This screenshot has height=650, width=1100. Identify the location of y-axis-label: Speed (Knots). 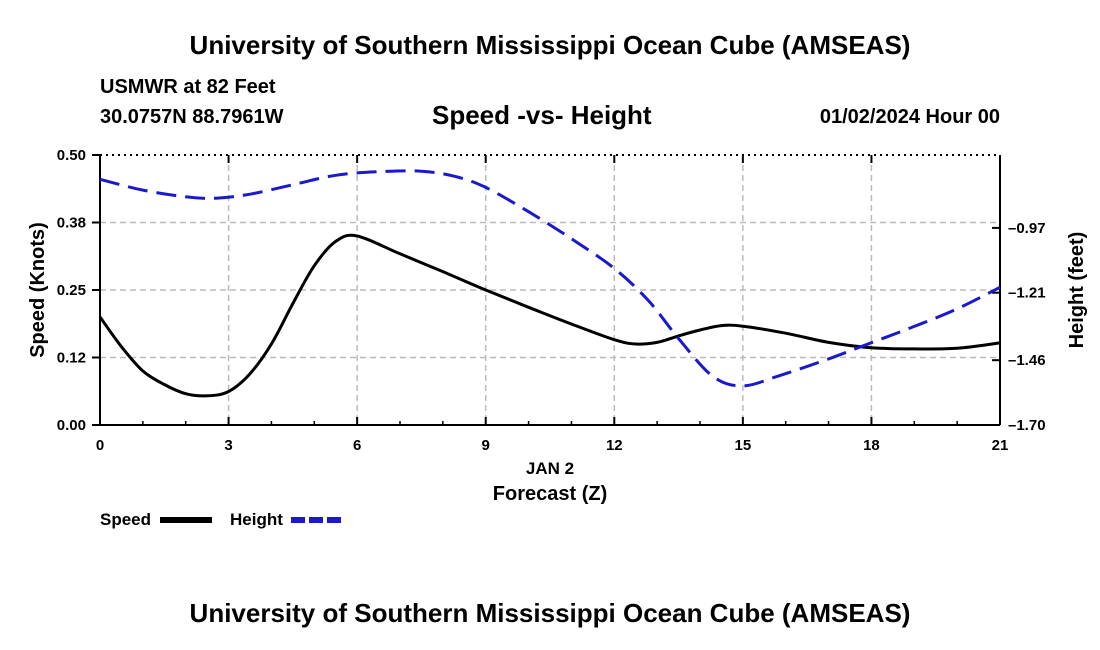
(38, 290).